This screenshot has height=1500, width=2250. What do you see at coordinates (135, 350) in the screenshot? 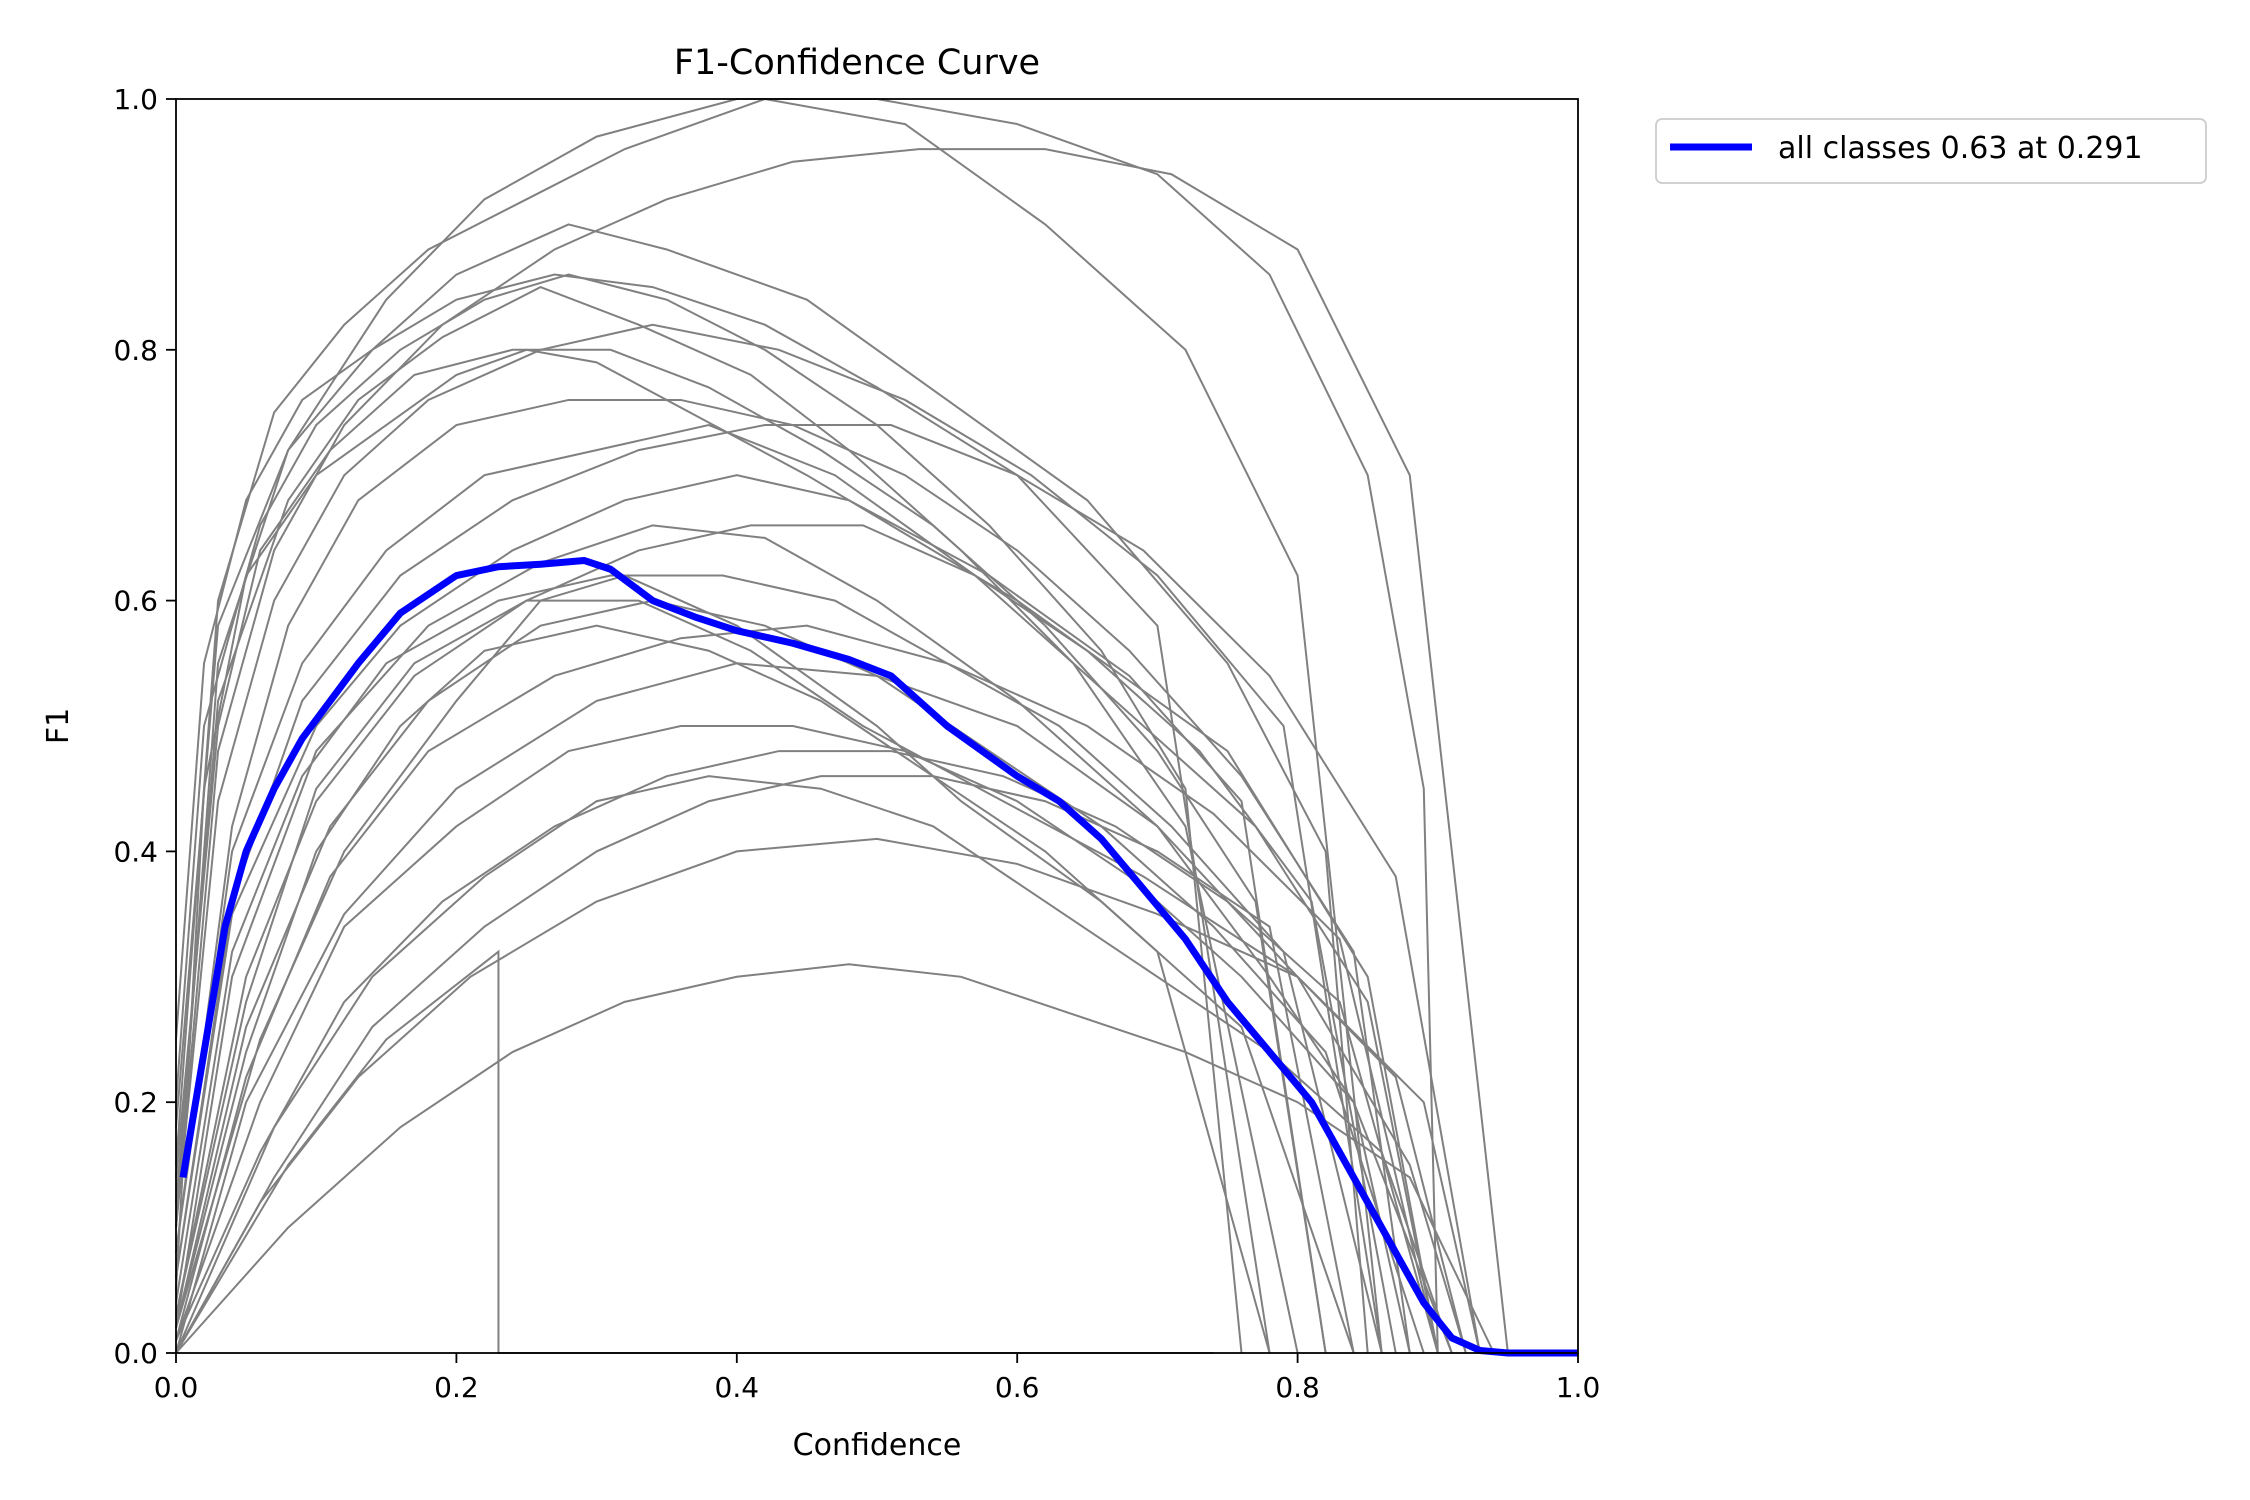
I see `y-tick-label-4: 0.8` at bounding box center [135, 350].